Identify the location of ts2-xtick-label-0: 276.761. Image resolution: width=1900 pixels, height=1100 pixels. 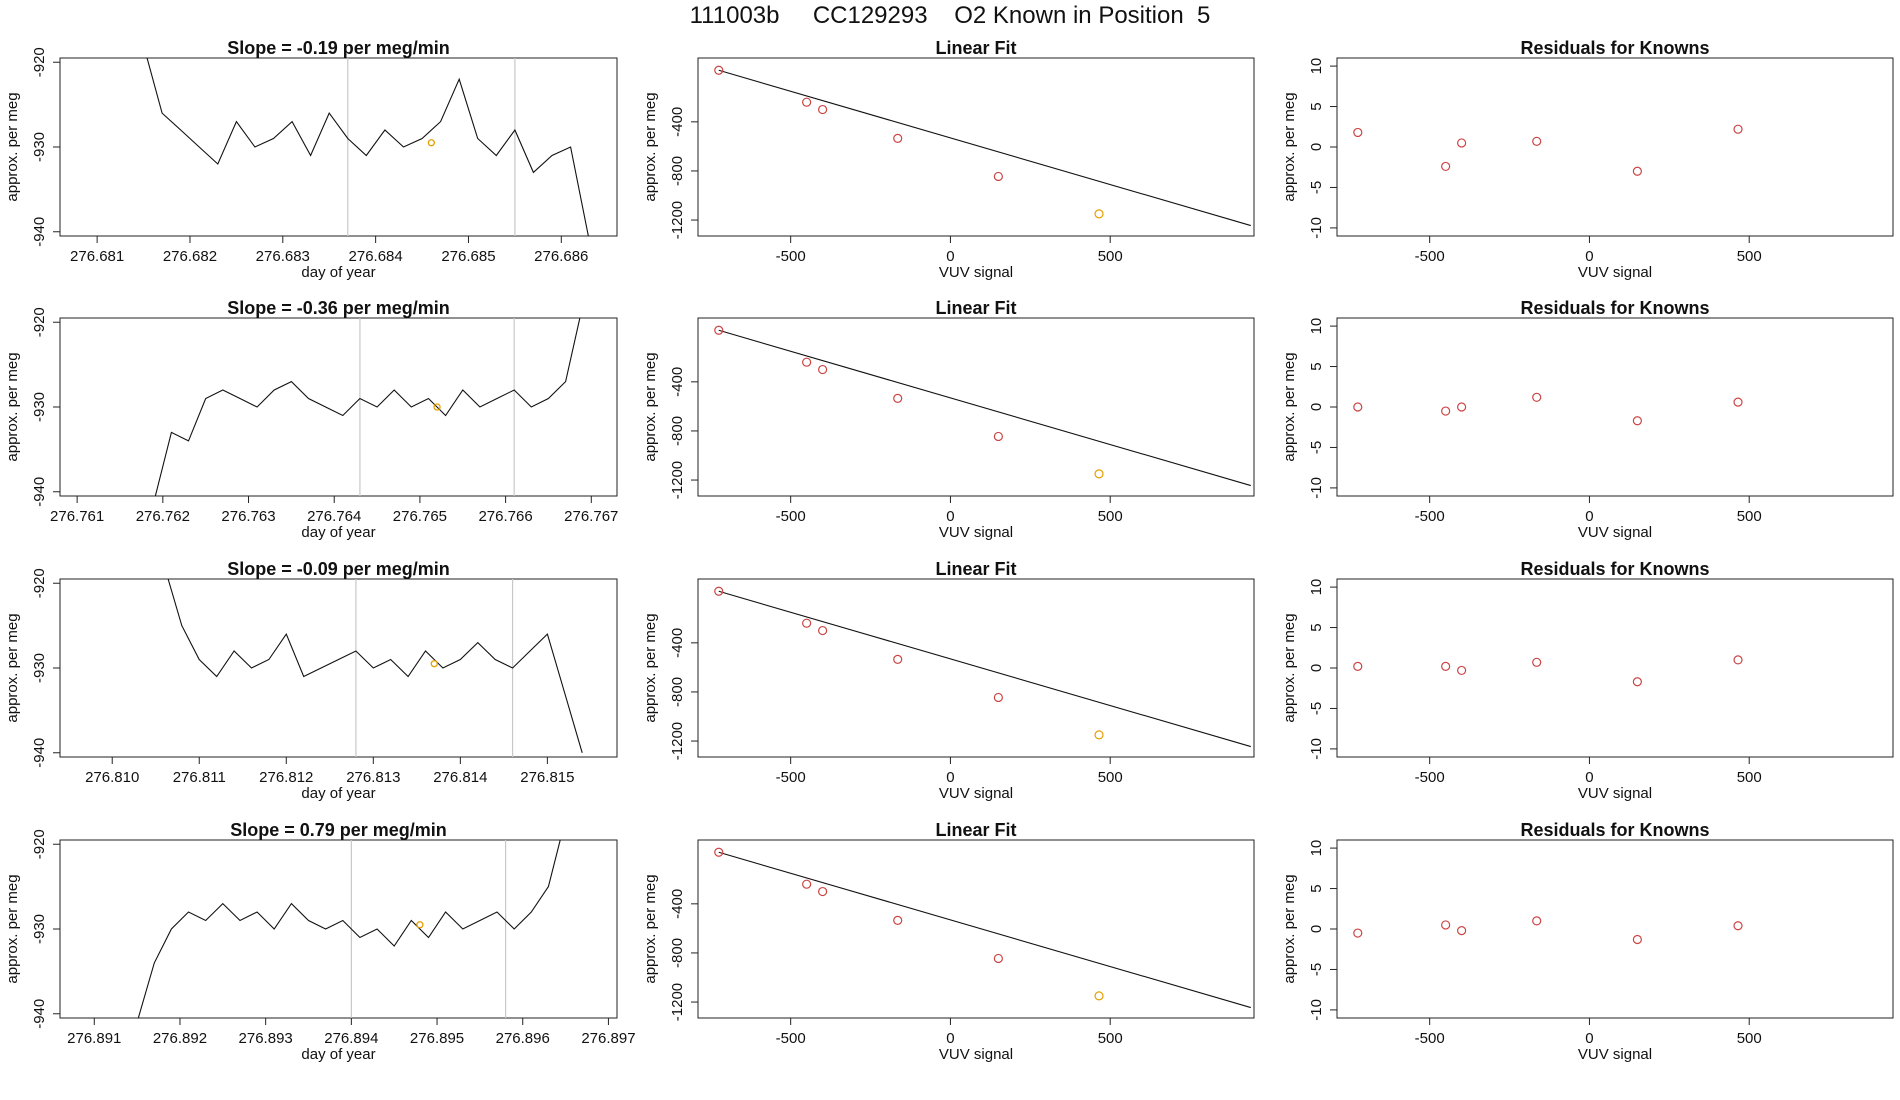
(77, 516).